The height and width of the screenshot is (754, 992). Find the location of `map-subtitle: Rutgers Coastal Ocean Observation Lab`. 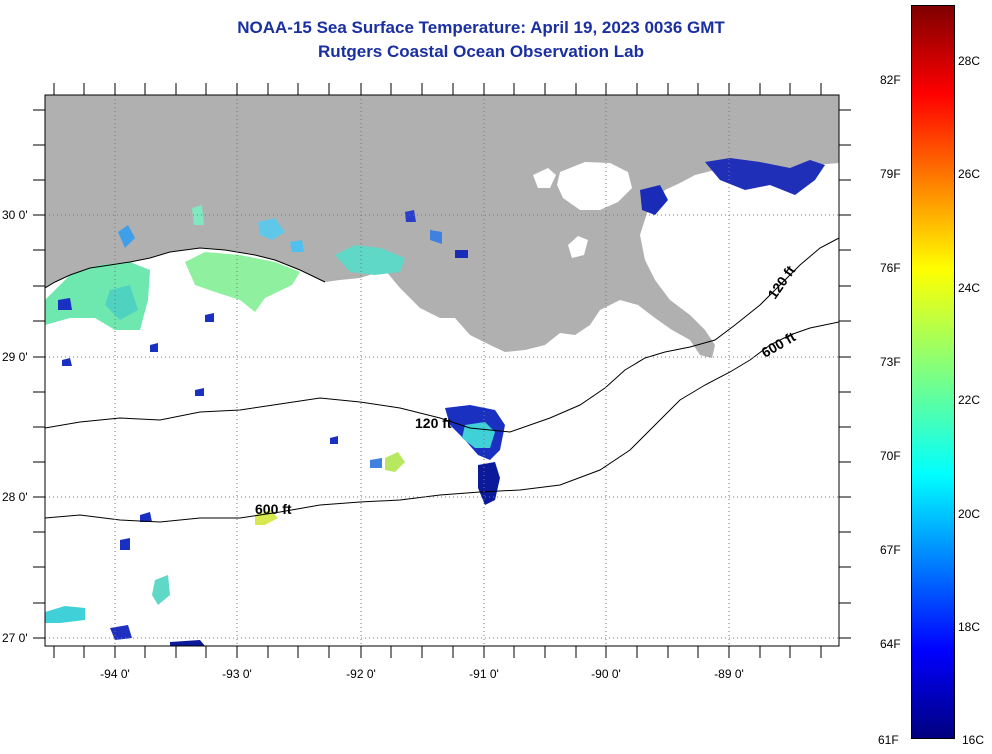

map-subtitle: Rutgers Coastal Ocean Observation Lab is located at coordinates (481, 51).